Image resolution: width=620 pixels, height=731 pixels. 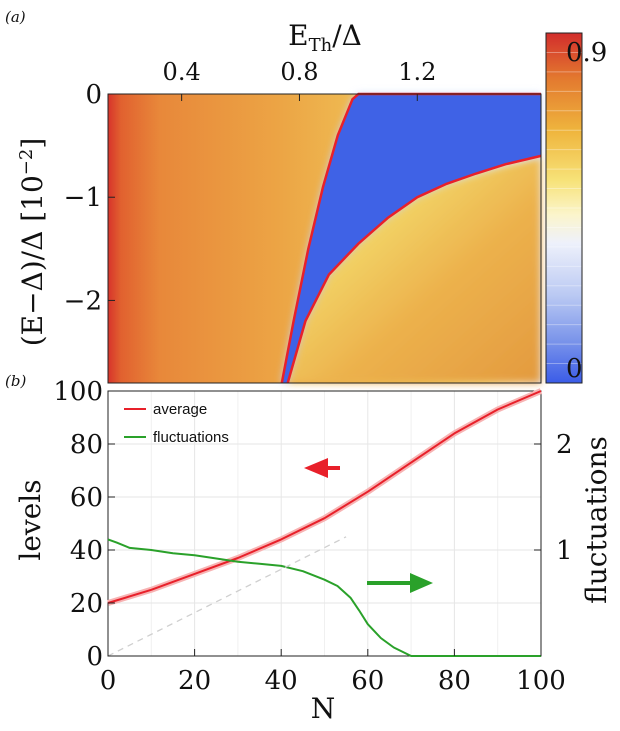 I want to click on y-tick-label: 80, so click(x=86, y=445).